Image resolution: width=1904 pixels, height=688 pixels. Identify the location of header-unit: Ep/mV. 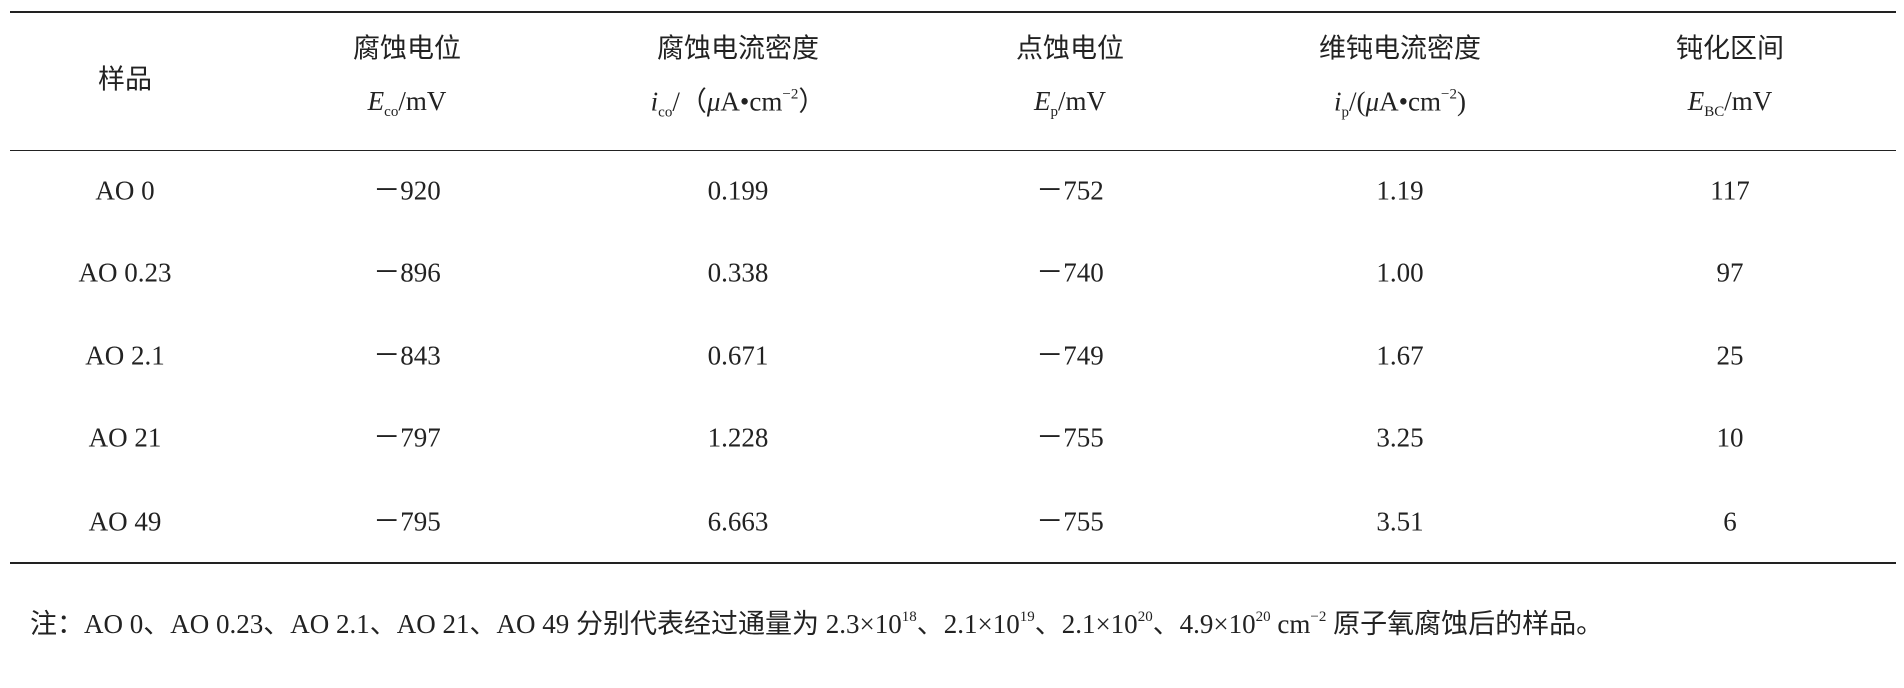
(1070, 104).